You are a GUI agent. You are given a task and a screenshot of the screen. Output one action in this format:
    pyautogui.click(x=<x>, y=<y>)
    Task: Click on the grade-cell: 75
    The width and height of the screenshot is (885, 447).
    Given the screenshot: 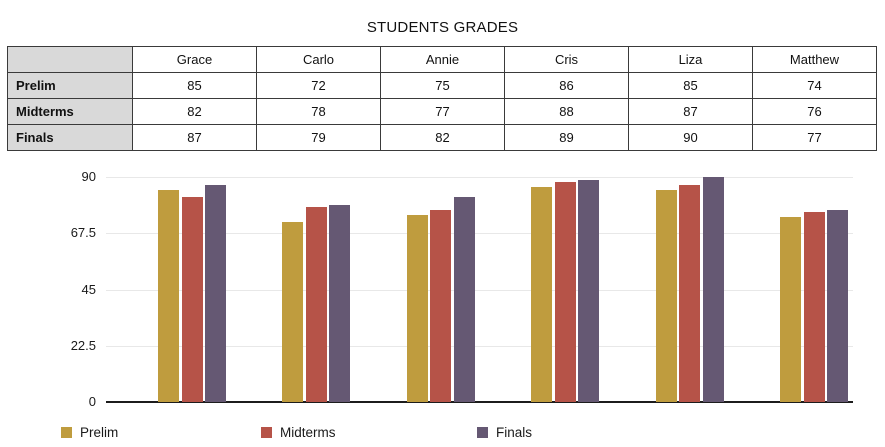 What is the action you would take?
    pyautogui.click(x=442, y=85)
    